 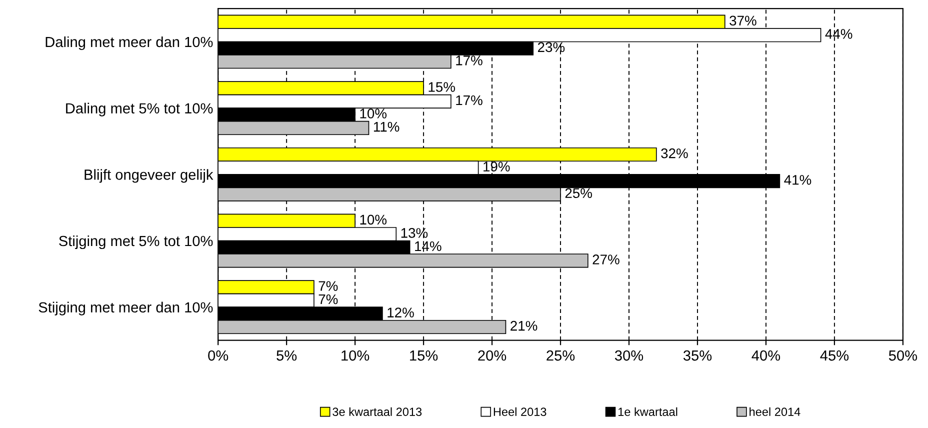 What do you see at coordinates (414, 233) in the screenshot?
I see `data-label: 13%` at bounding box center [414, 233].